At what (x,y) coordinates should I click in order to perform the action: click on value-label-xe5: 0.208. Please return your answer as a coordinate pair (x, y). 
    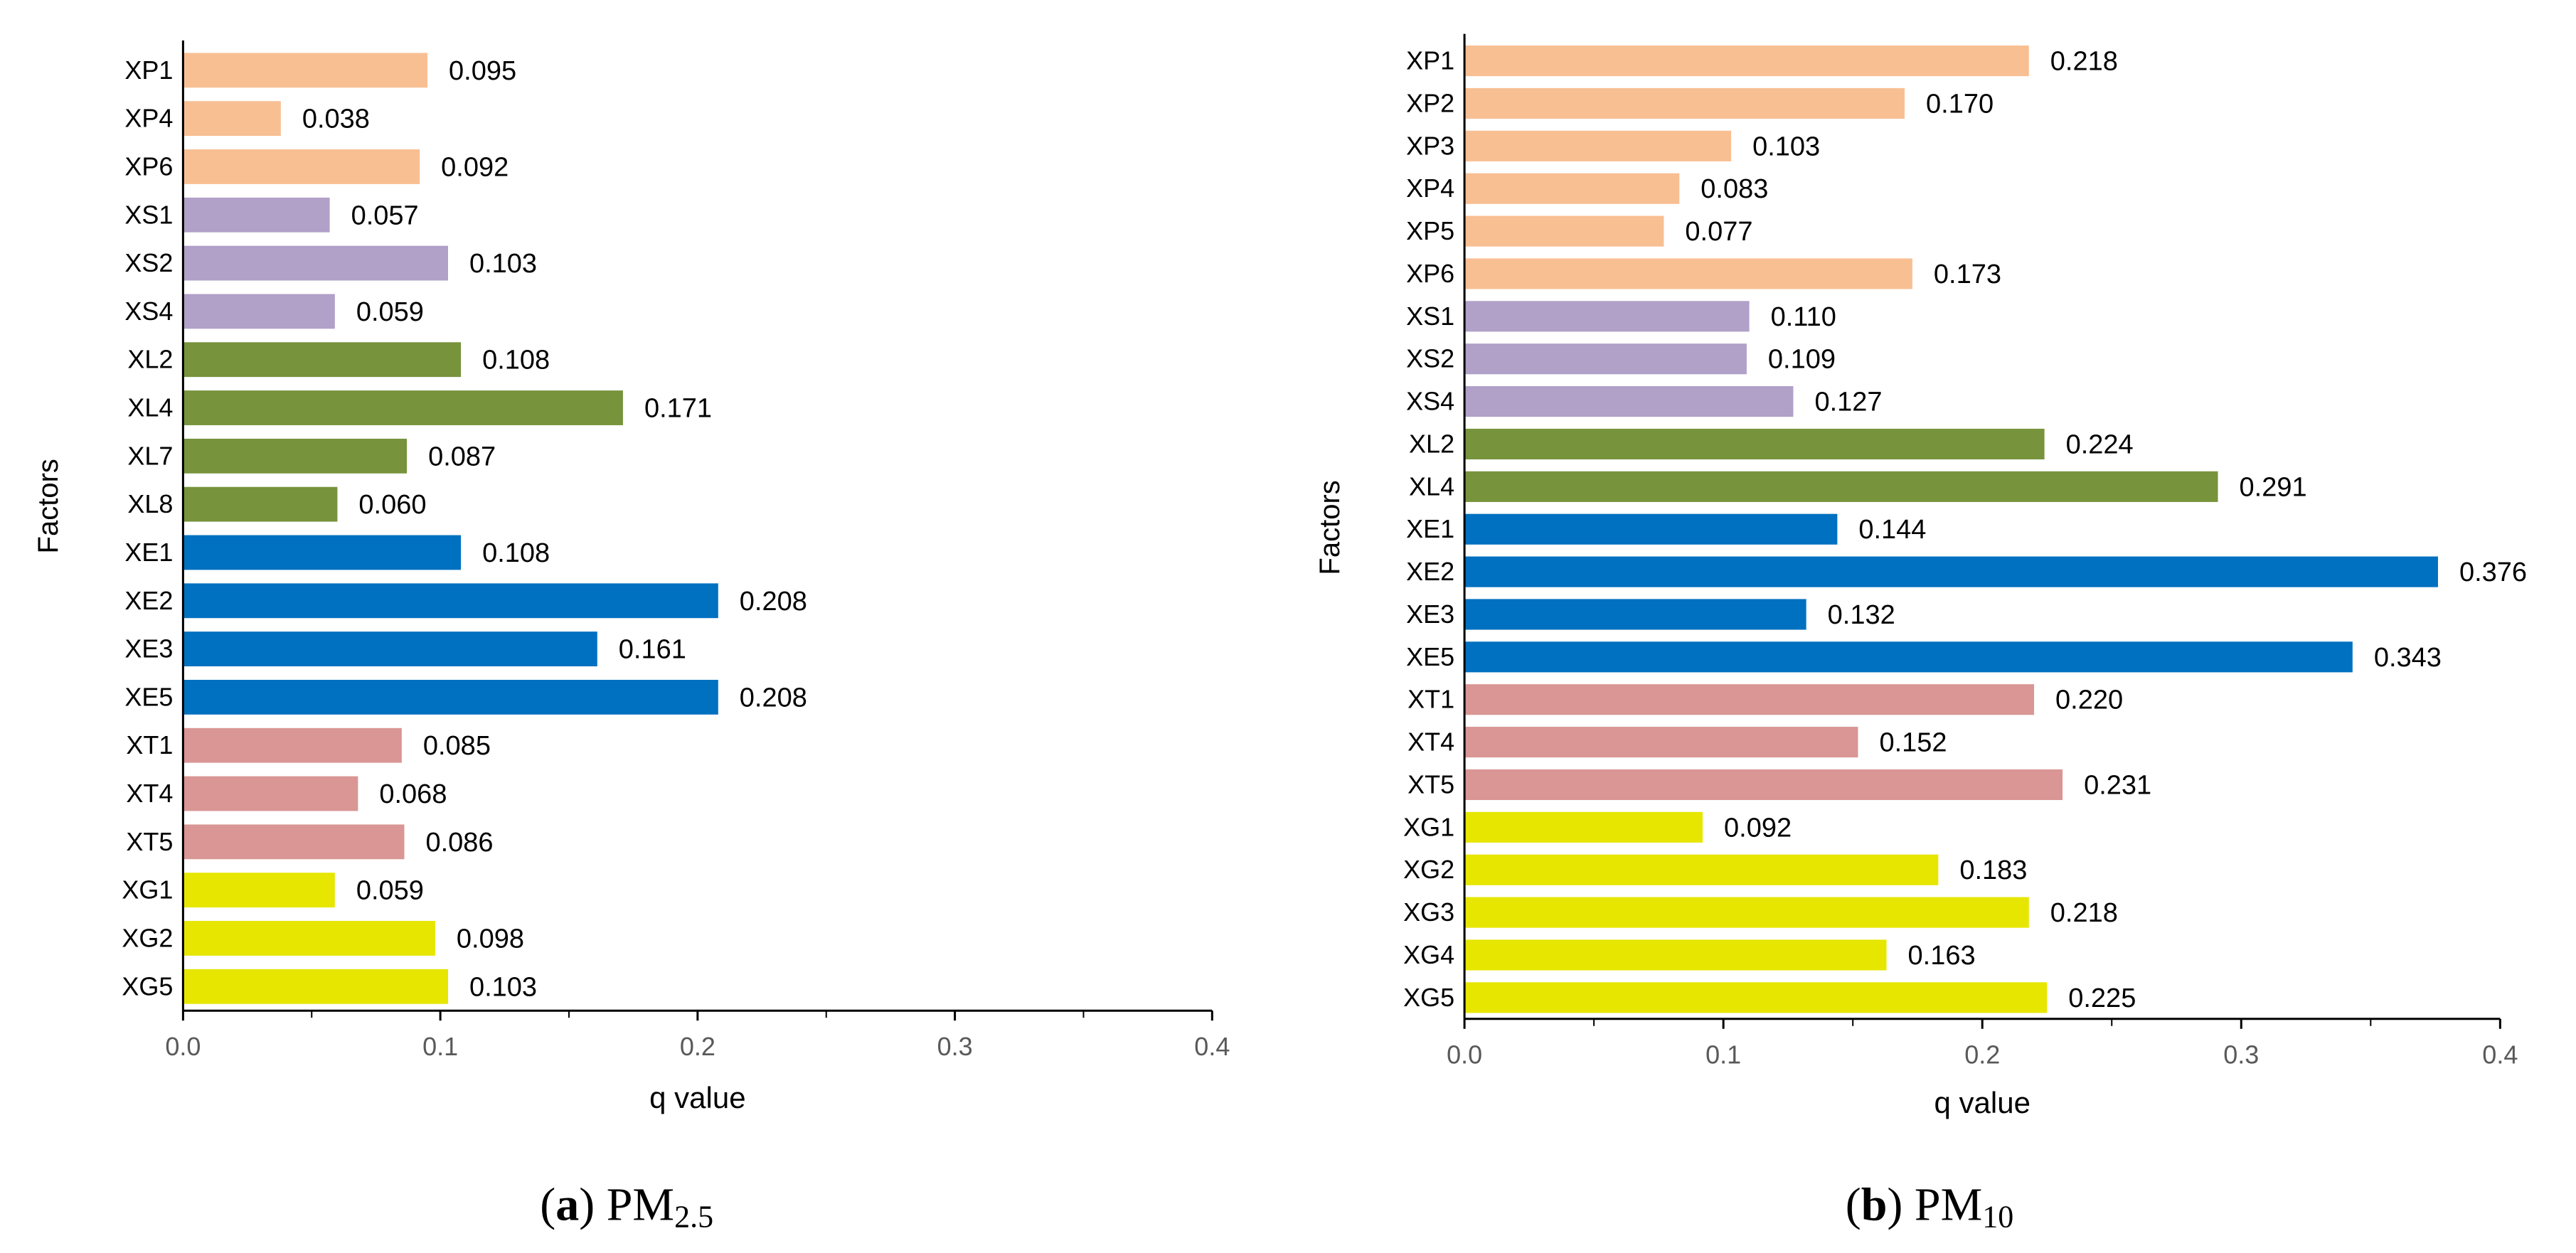
    Looking at the image, I should click on (773, 698).